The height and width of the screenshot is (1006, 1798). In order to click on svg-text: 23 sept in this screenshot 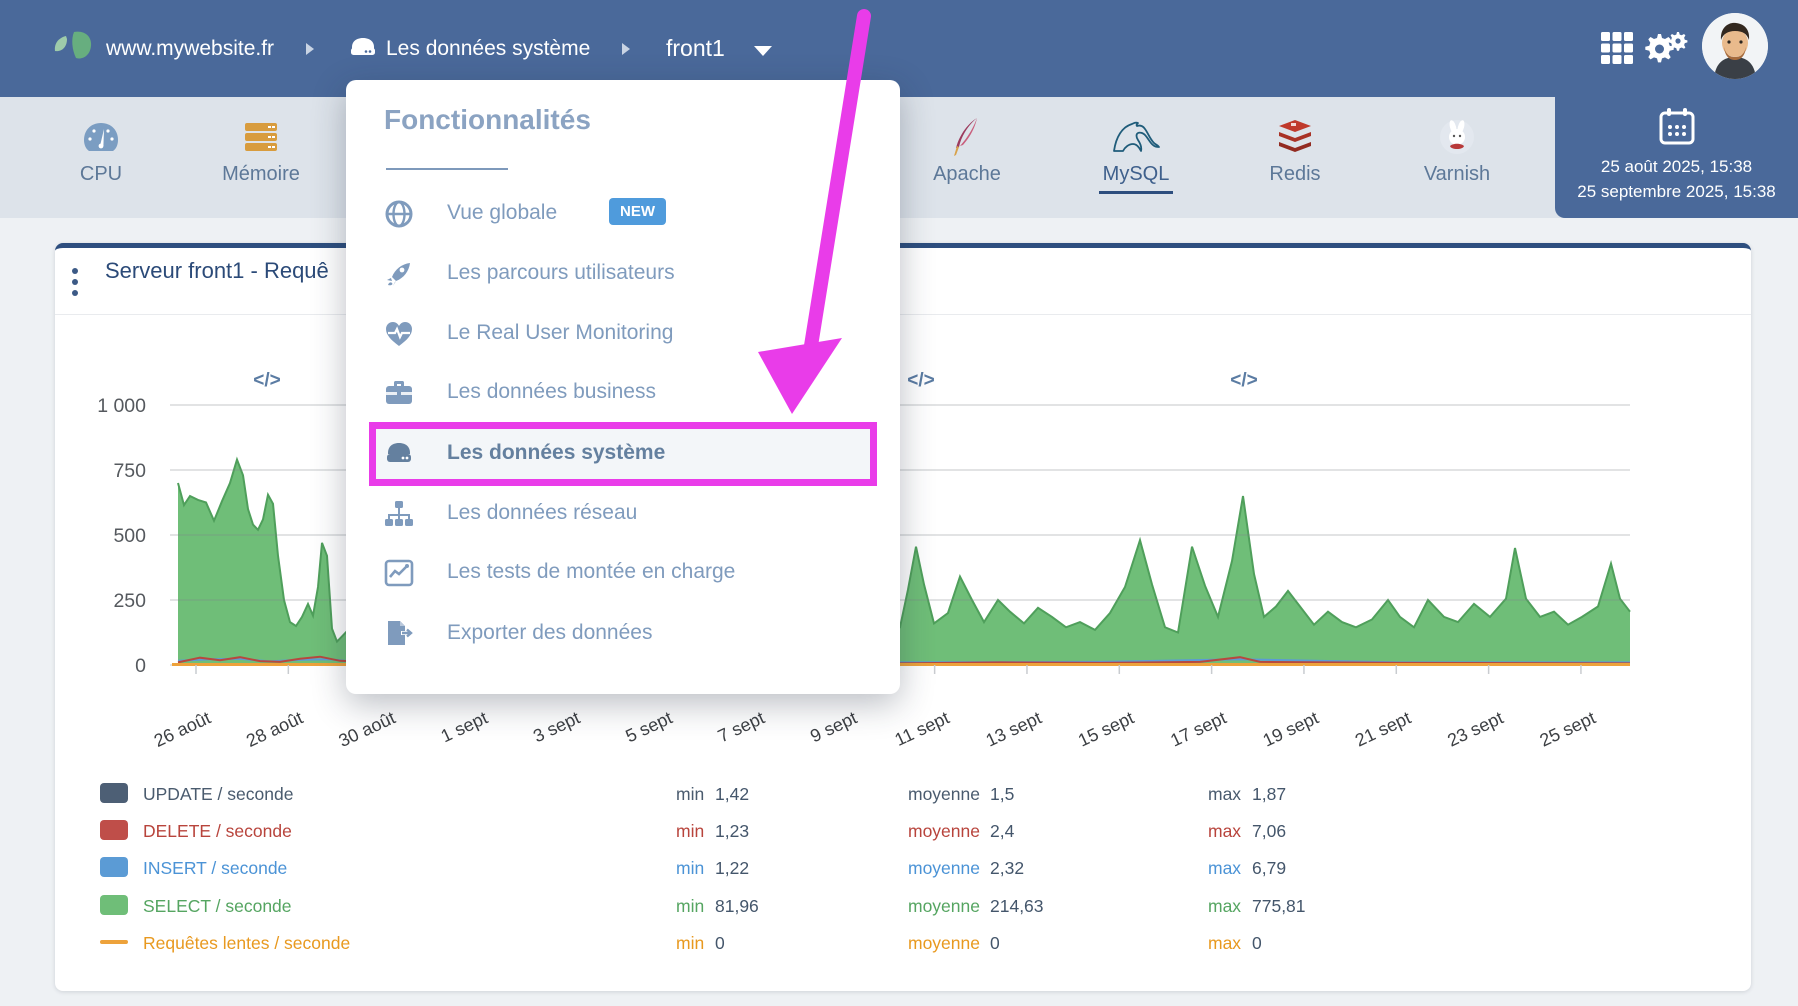, I will do `click(1475, 728)`.